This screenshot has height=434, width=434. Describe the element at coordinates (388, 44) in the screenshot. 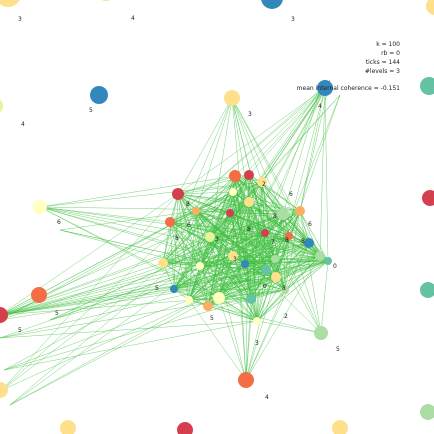

I see `stat-k: k = 100` at that location.